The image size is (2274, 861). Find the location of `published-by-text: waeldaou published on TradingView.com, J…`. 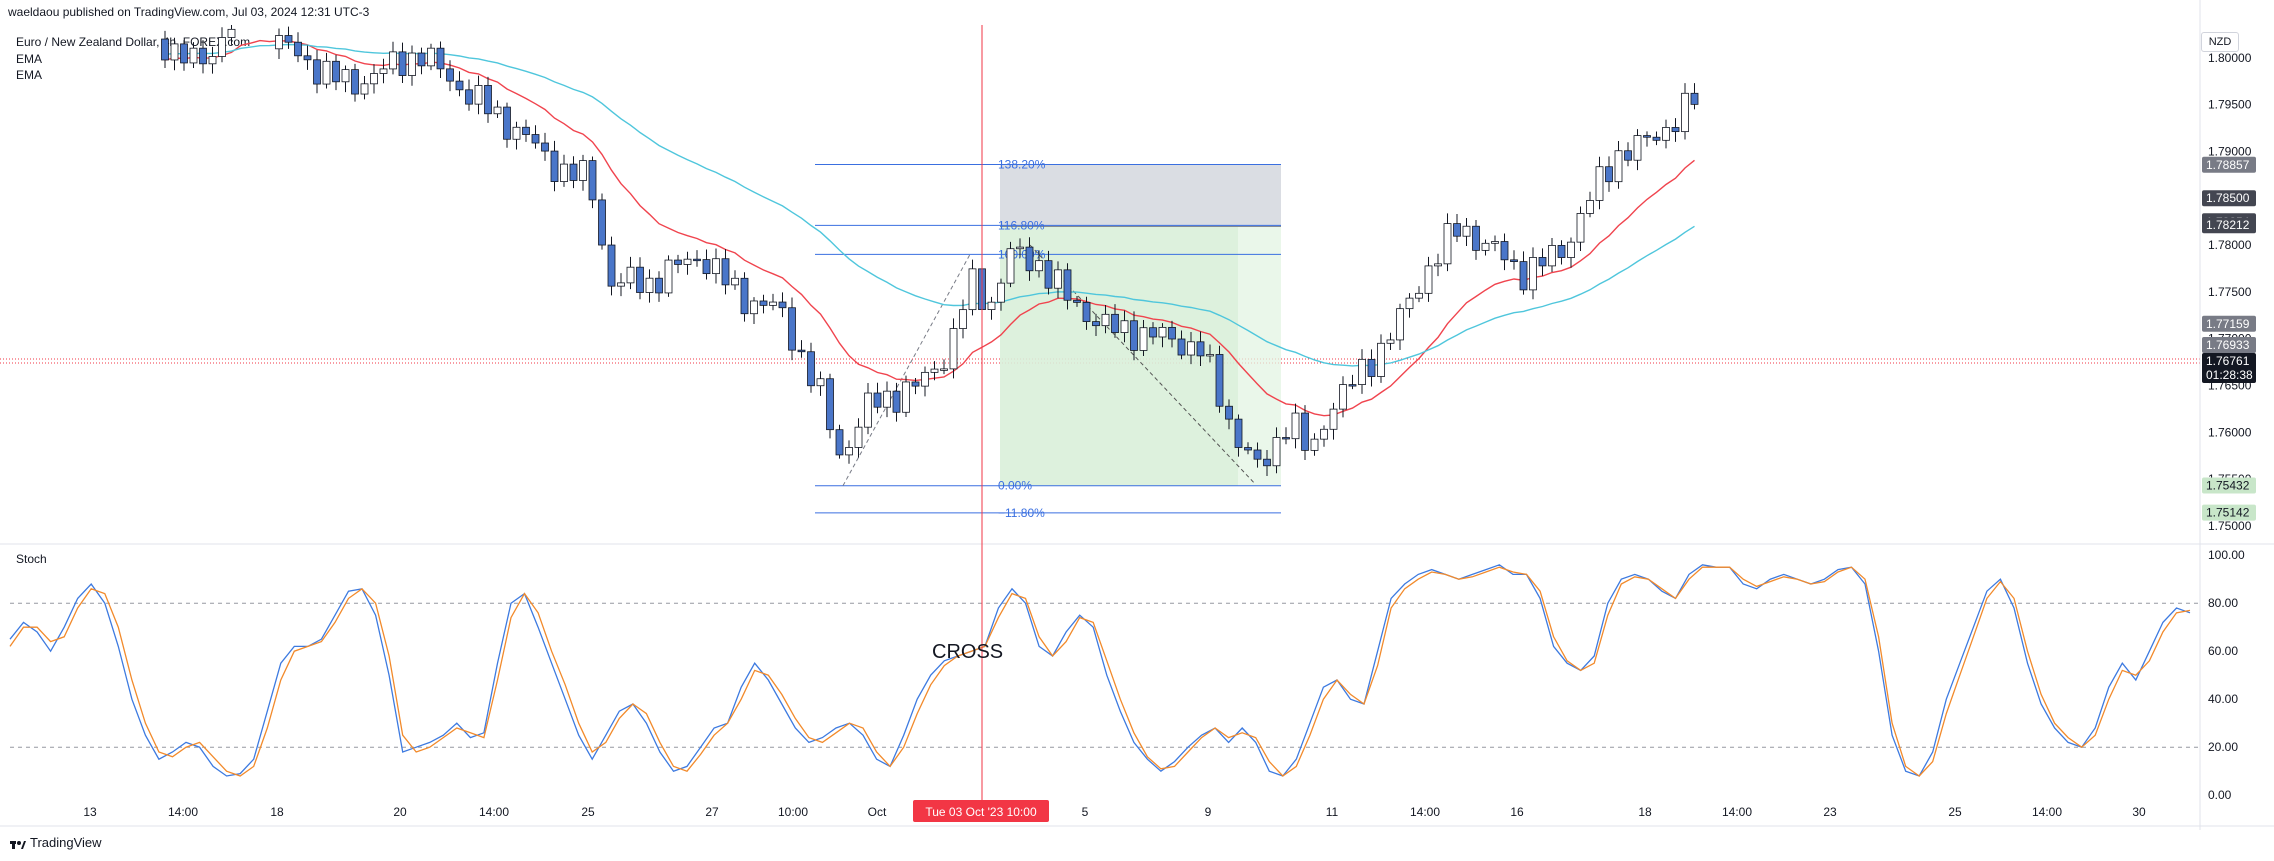

published-by-text: waeldaou published on TradingView.com, J… is located at coordinates (189, 12).